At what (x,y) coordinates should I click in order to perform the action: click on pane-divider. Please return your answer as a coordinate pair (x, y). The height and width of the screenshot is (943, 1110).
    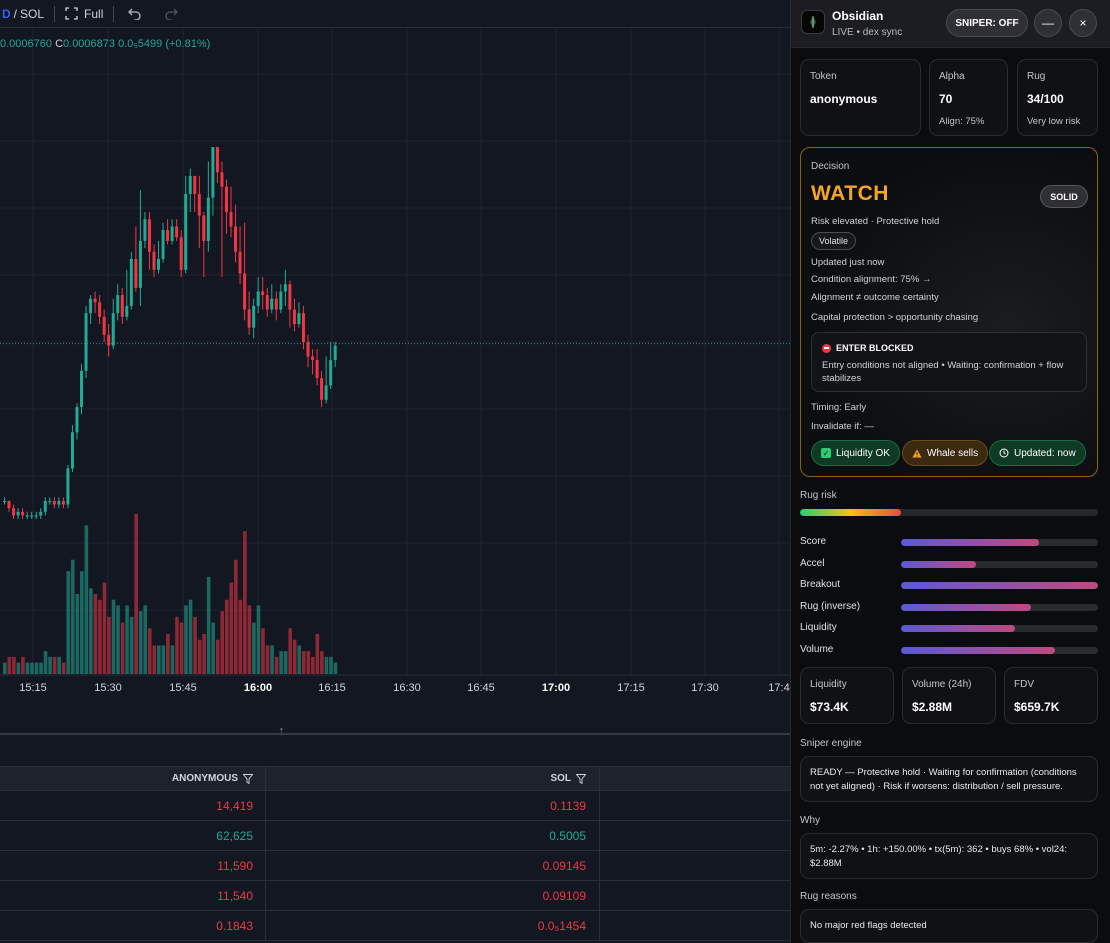
    Looking at the image, I should click on (395, 734).